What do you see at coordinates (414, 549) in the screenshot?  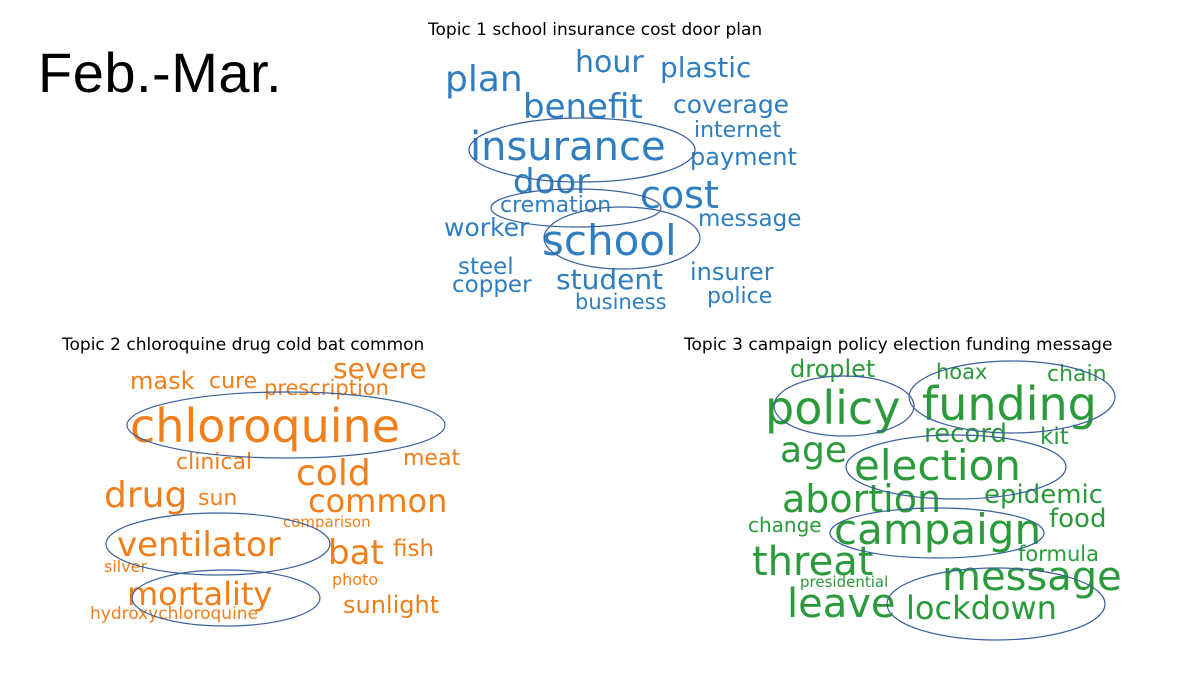 I see `word-fish: fish` at bounding box center [414, 549].